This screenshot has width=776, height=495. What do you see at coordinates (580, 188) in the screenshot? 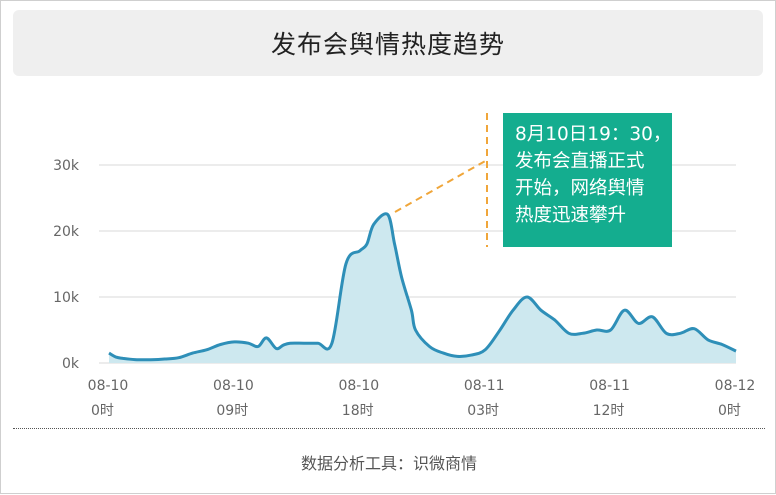
I see `annotation-line-3: 开始，网络舆情` at bounding box center [580, 188].